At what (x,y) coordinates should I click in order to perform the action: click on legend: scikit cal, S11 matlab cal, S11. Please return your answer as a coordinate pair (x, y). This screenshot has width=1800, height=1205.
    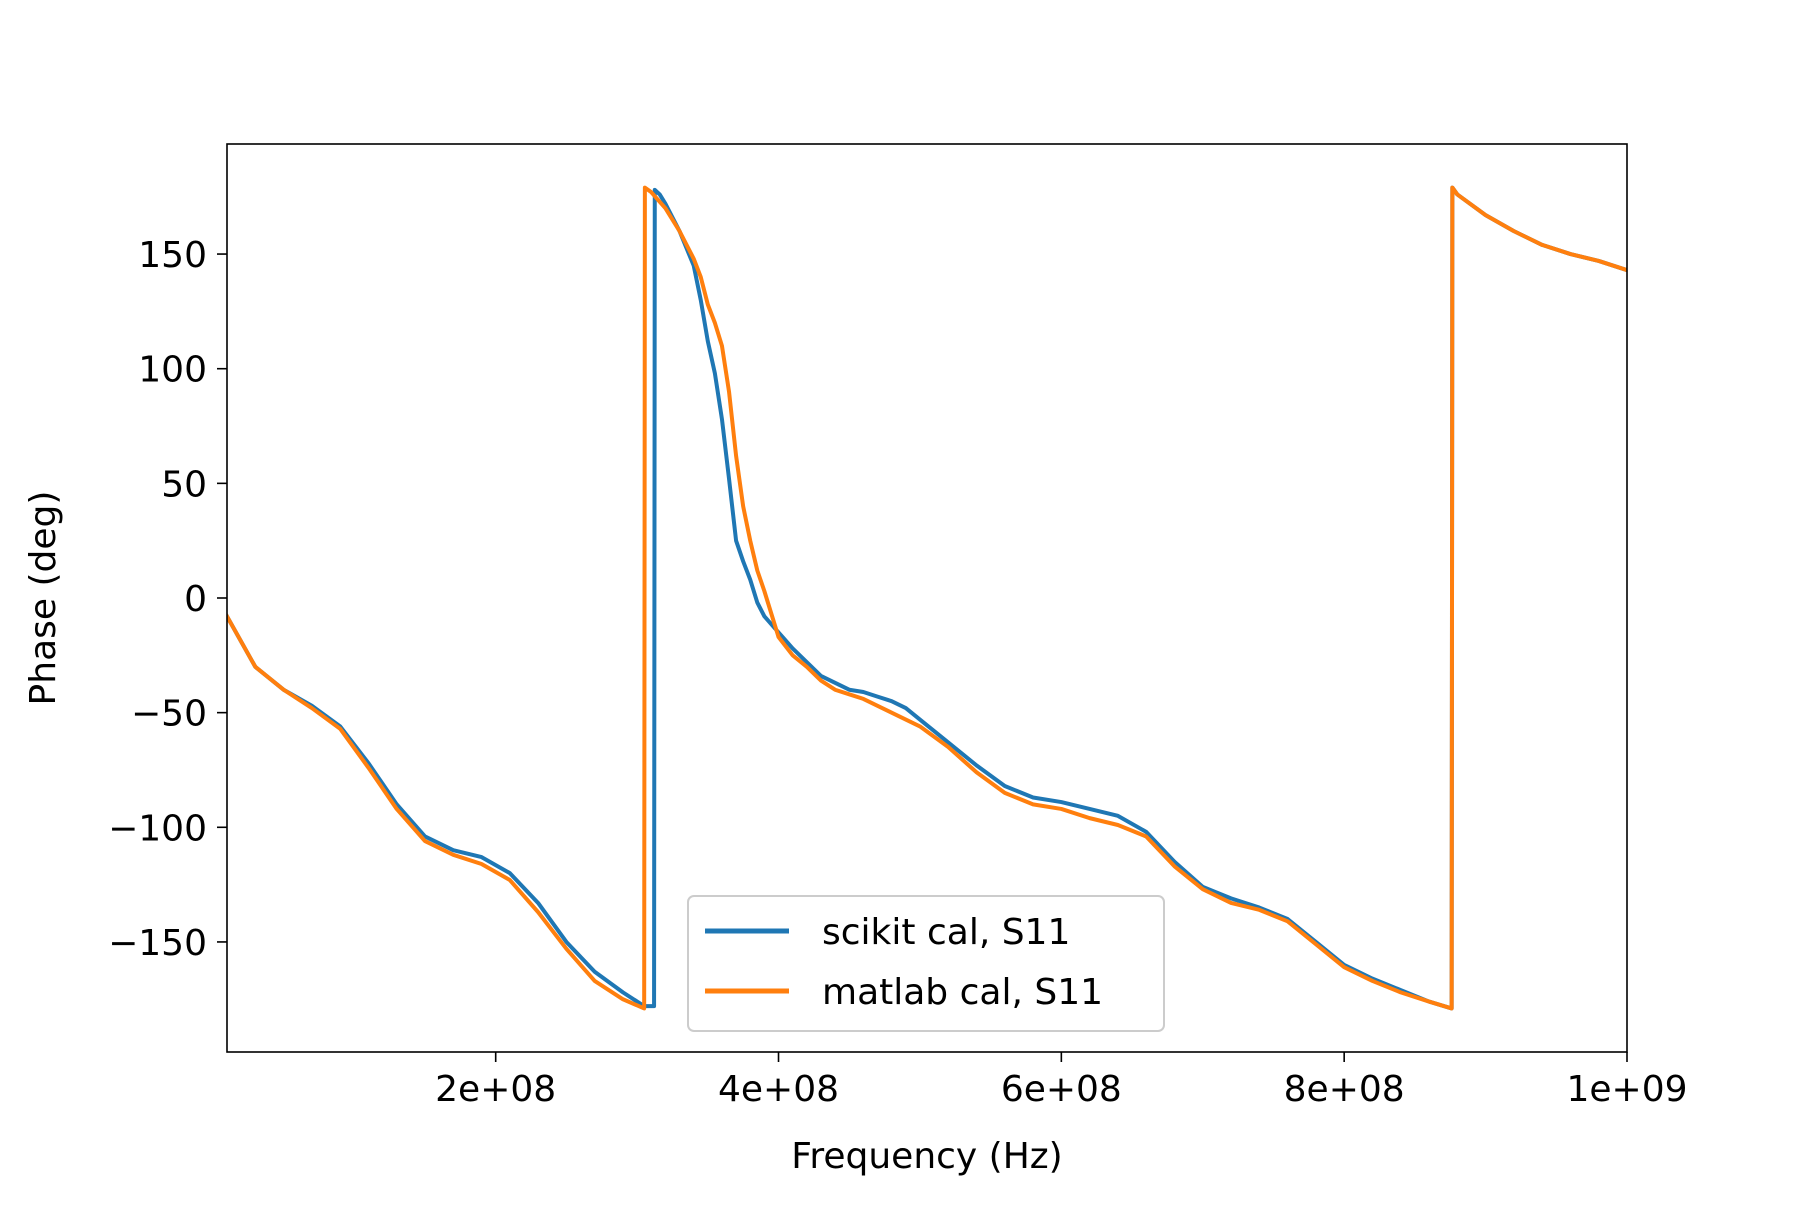
    Looking at the image, I should click on (926, 963).